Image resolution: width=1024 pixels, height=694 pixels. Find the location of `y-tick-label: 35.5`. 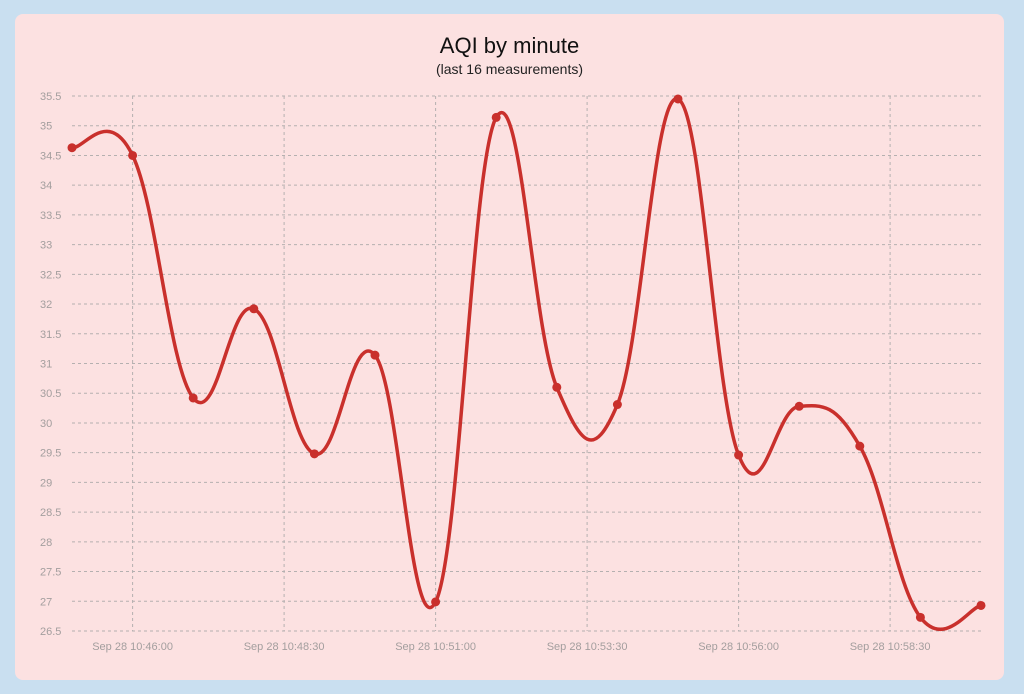

y-tick-label: 35.5 is located at coordinates (50, 97).